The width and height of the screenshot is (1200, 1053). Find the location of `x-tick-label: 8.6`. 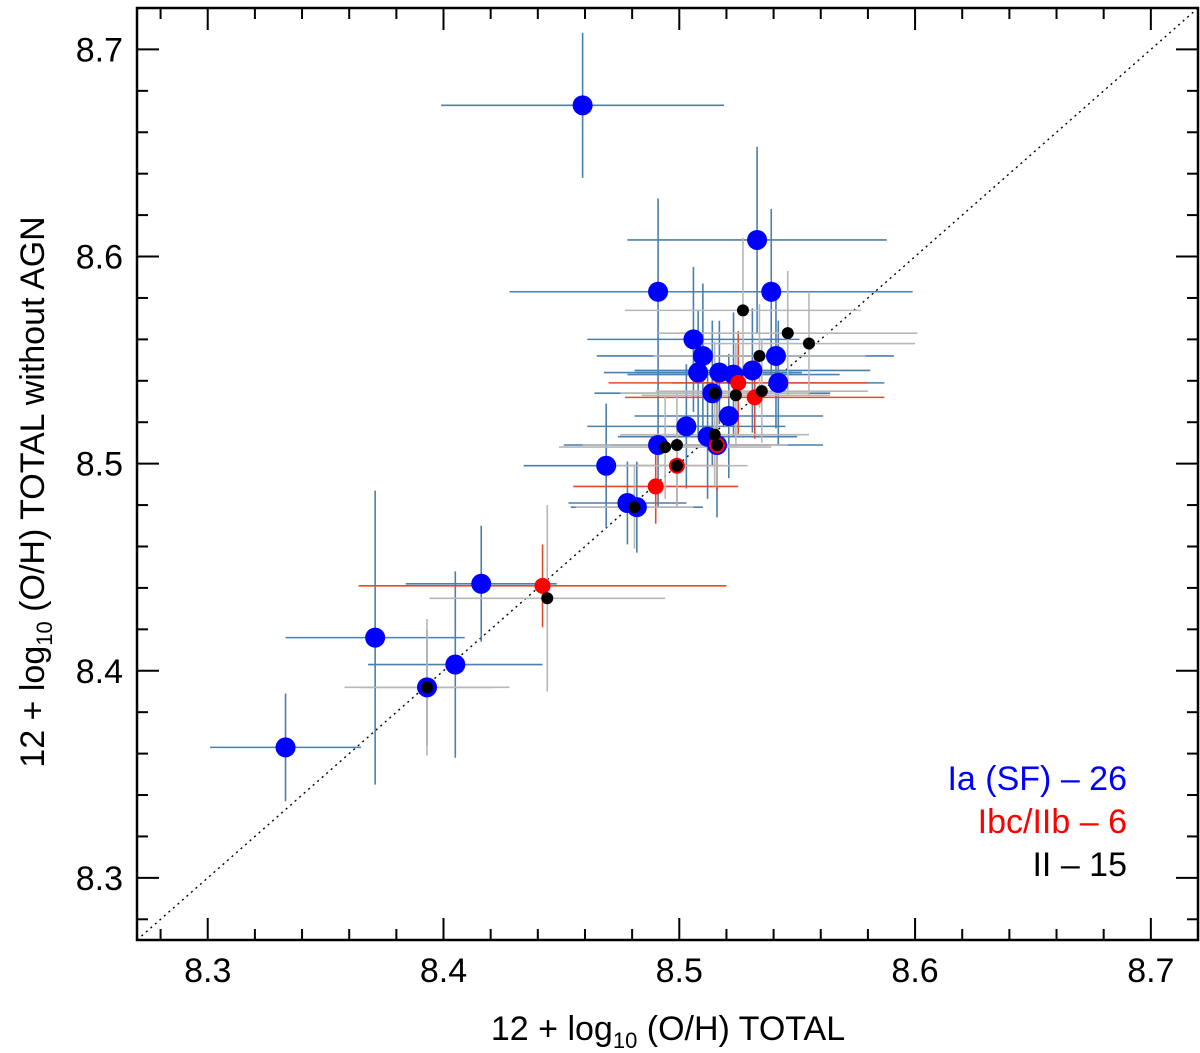

x-tick-label: 8.6 is located at coordinates (914, 971).